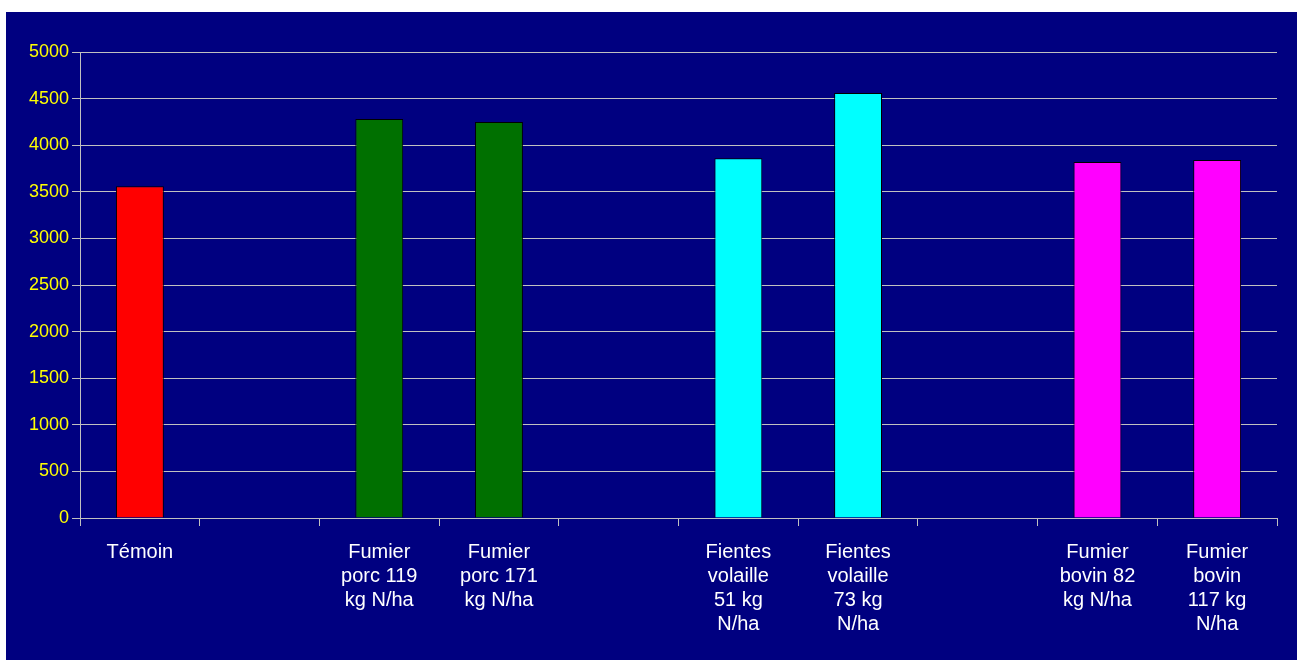 The height and width of the screenshot is (668, 1303). Describe the element at coordinates (49, 237) in the screenshot. I see `y-tick-label: 3000` at that location.